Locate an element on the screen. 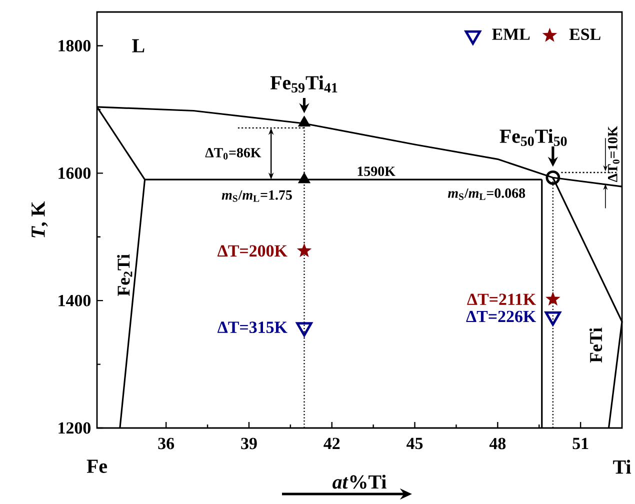 Image resolution: width=635 pixels, height=504 pixels. x-tick-label: 48 is located at coordinates (497, 444).